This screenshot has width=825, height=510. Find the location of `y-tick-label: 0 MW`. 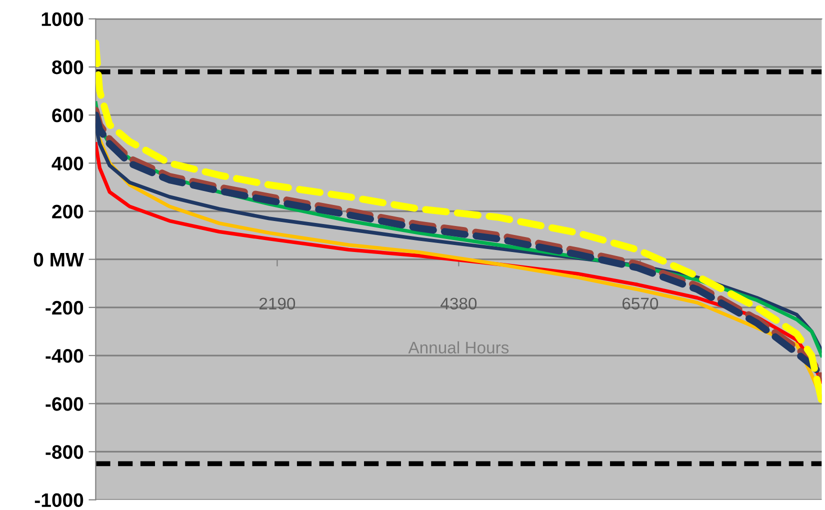

y-tick-label: 0 MW is located at coordinates (59, 259).